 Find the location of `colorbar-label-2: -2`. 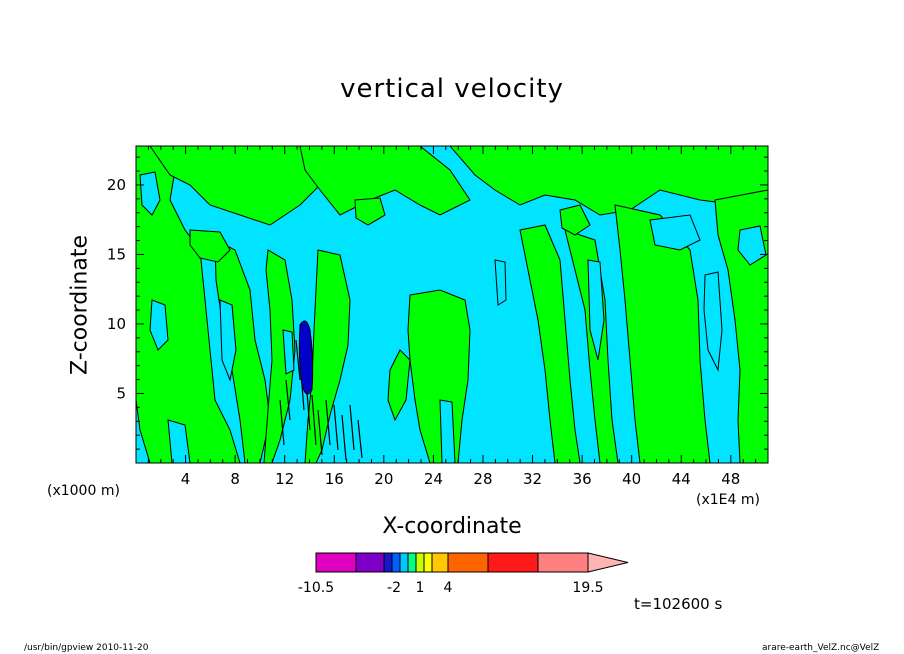

colorbar-label-2: -2 is located at coordinates (394, 588).